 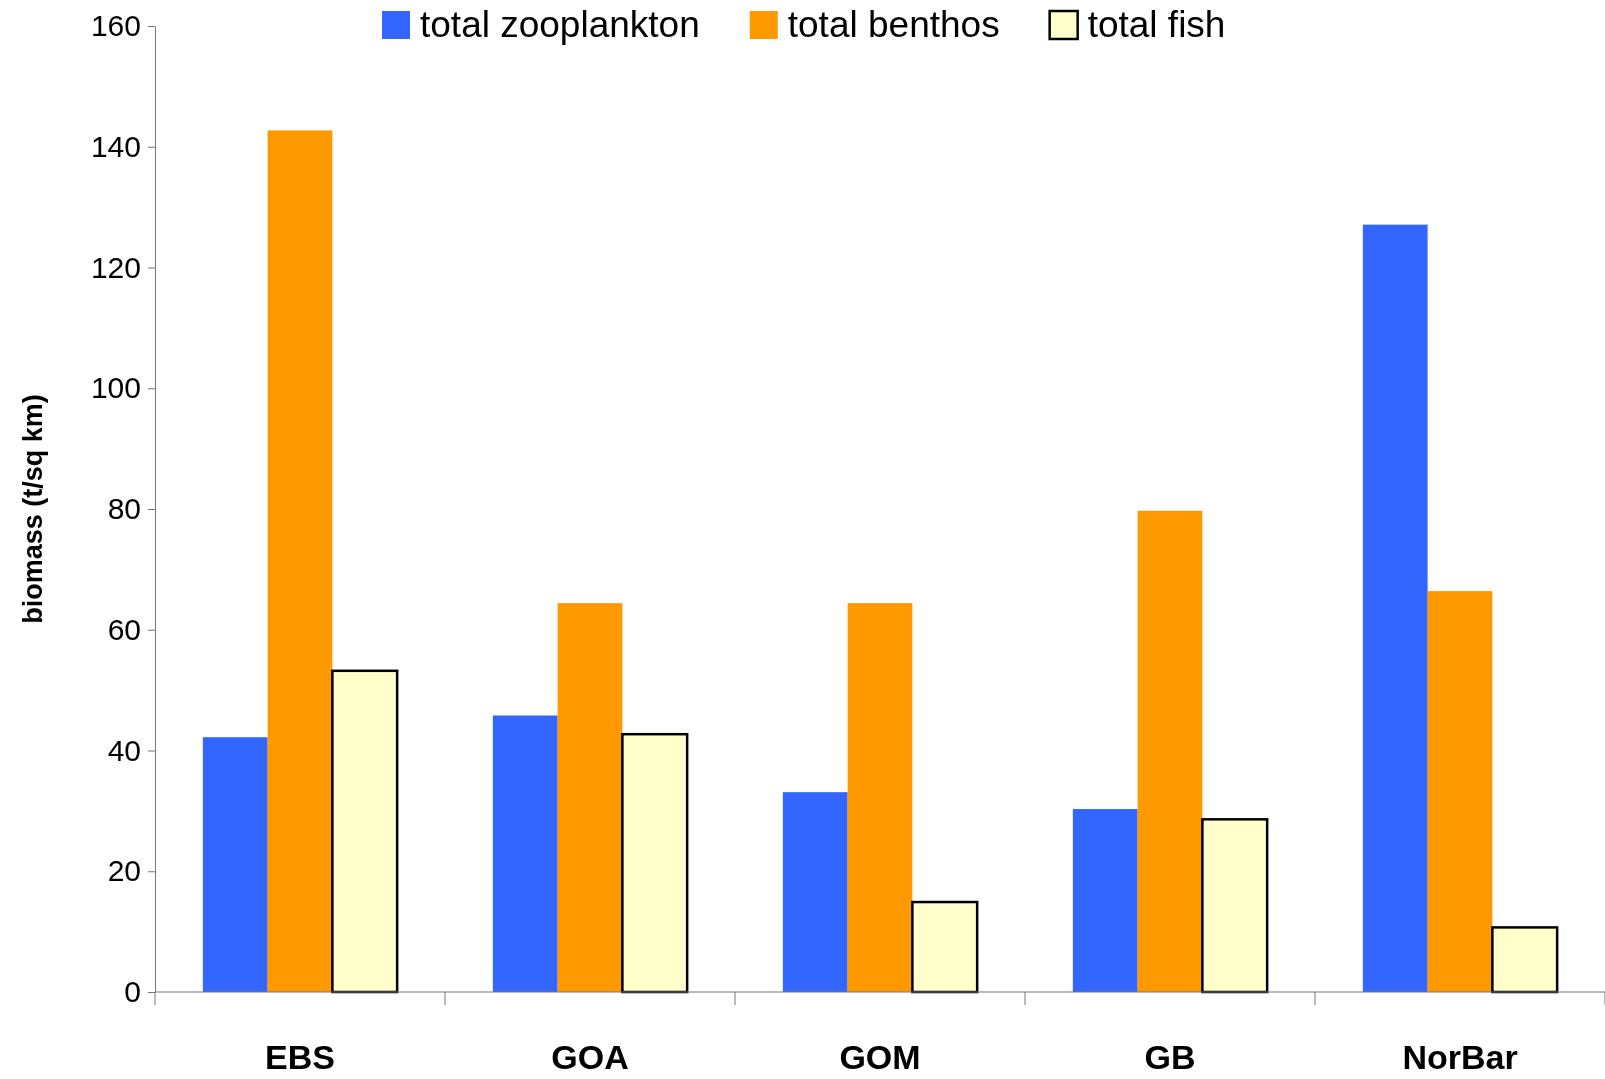 What do you see at coordinates (590, 1057) in the screenshot?
I see `x-tick-label: GOA` at bounding box center [590, 1057].